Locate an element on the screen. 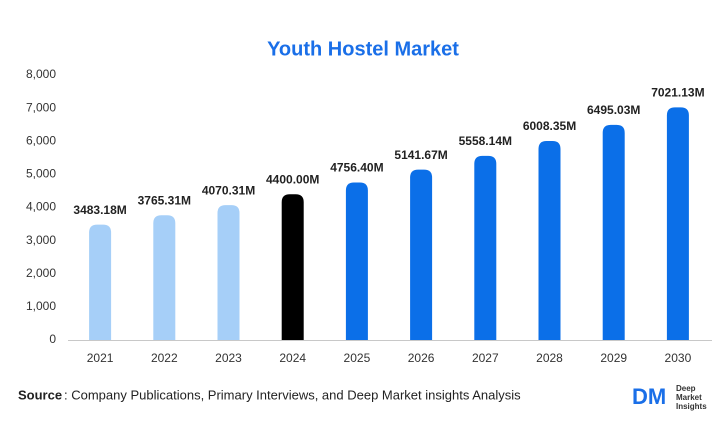 Image resolution: width=726 pixels, height=448 pixels. y-tick-label: 4,000 is located at coordinates (41, 207).